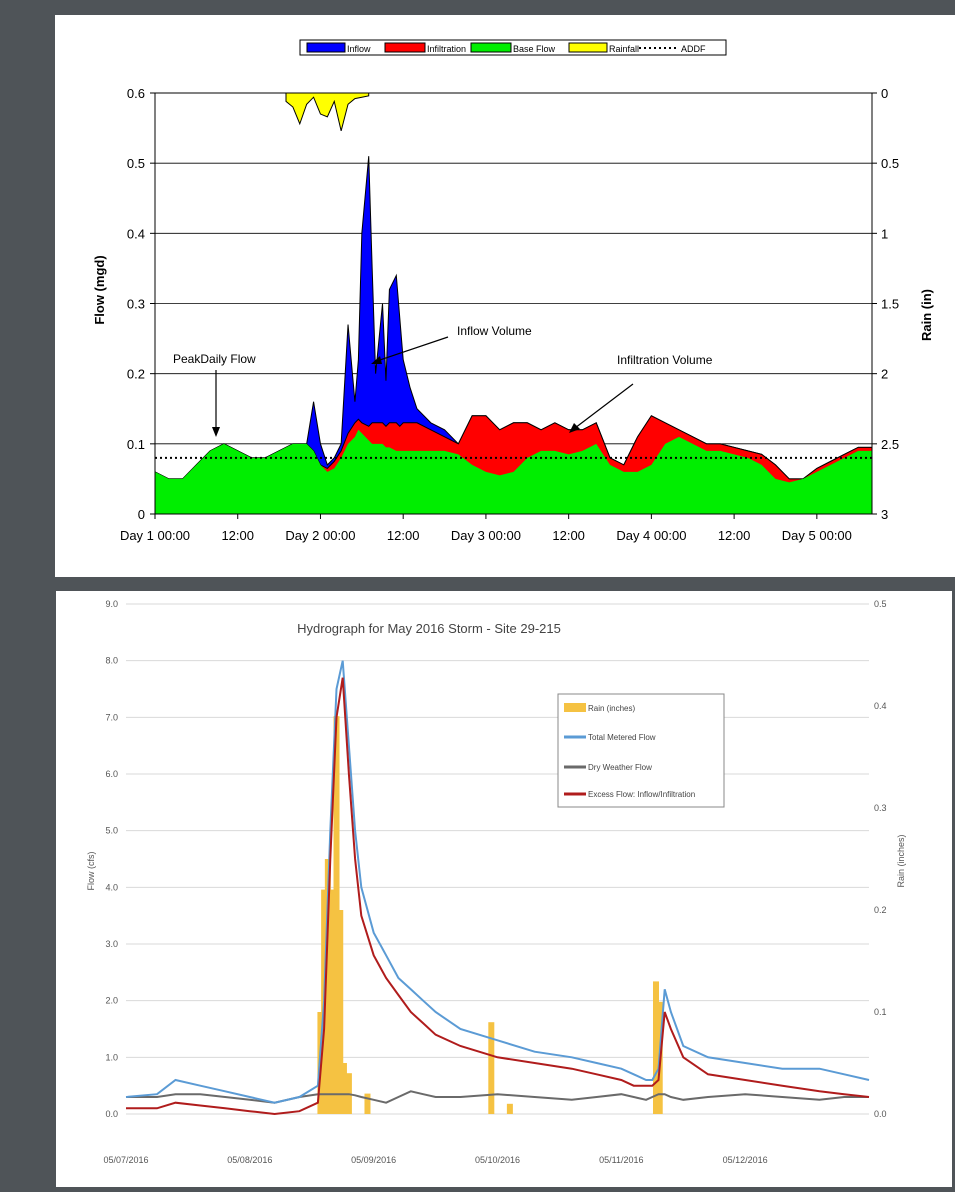 The image size is (955, 1192). What do you see at coordinates (373, 1160) in the screenshot?
I see `bottom-x-tick-label: 05/09/2016` at bounding box center [373, 1160].